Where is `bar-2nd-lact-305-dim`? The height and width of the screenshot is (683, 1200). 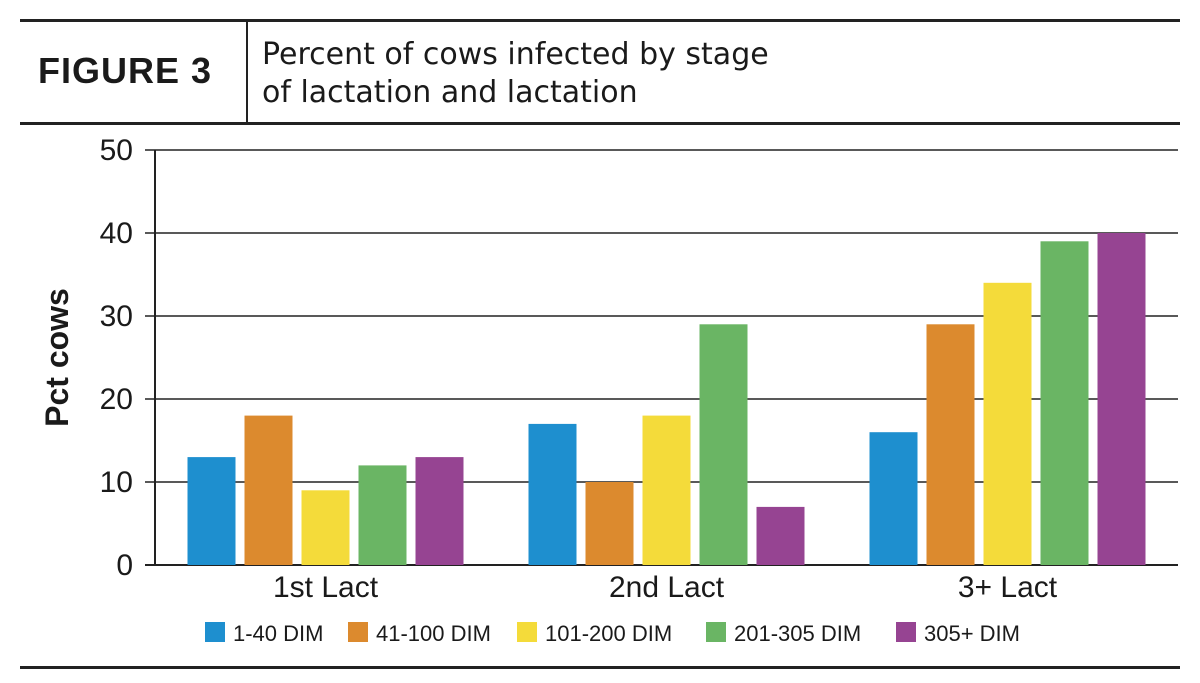 bar-2nd-lact-305-dim is located at coordinates (780, 535).